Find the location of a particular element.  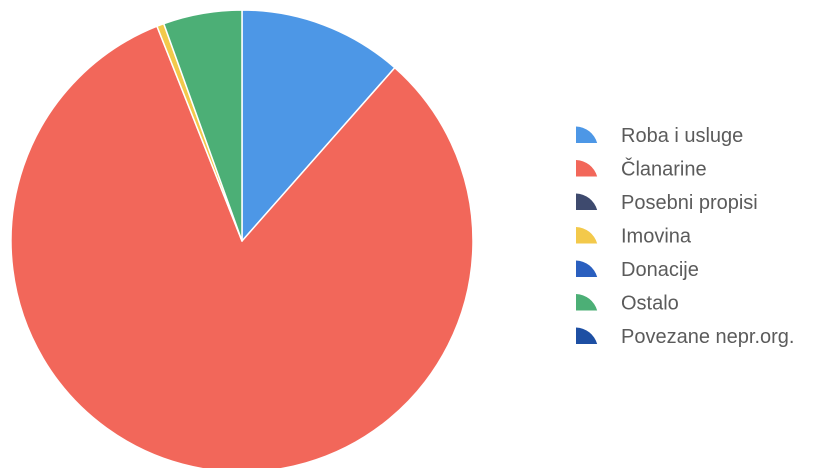

legend-item-1: Članarine is located at coordinates (641, 169).